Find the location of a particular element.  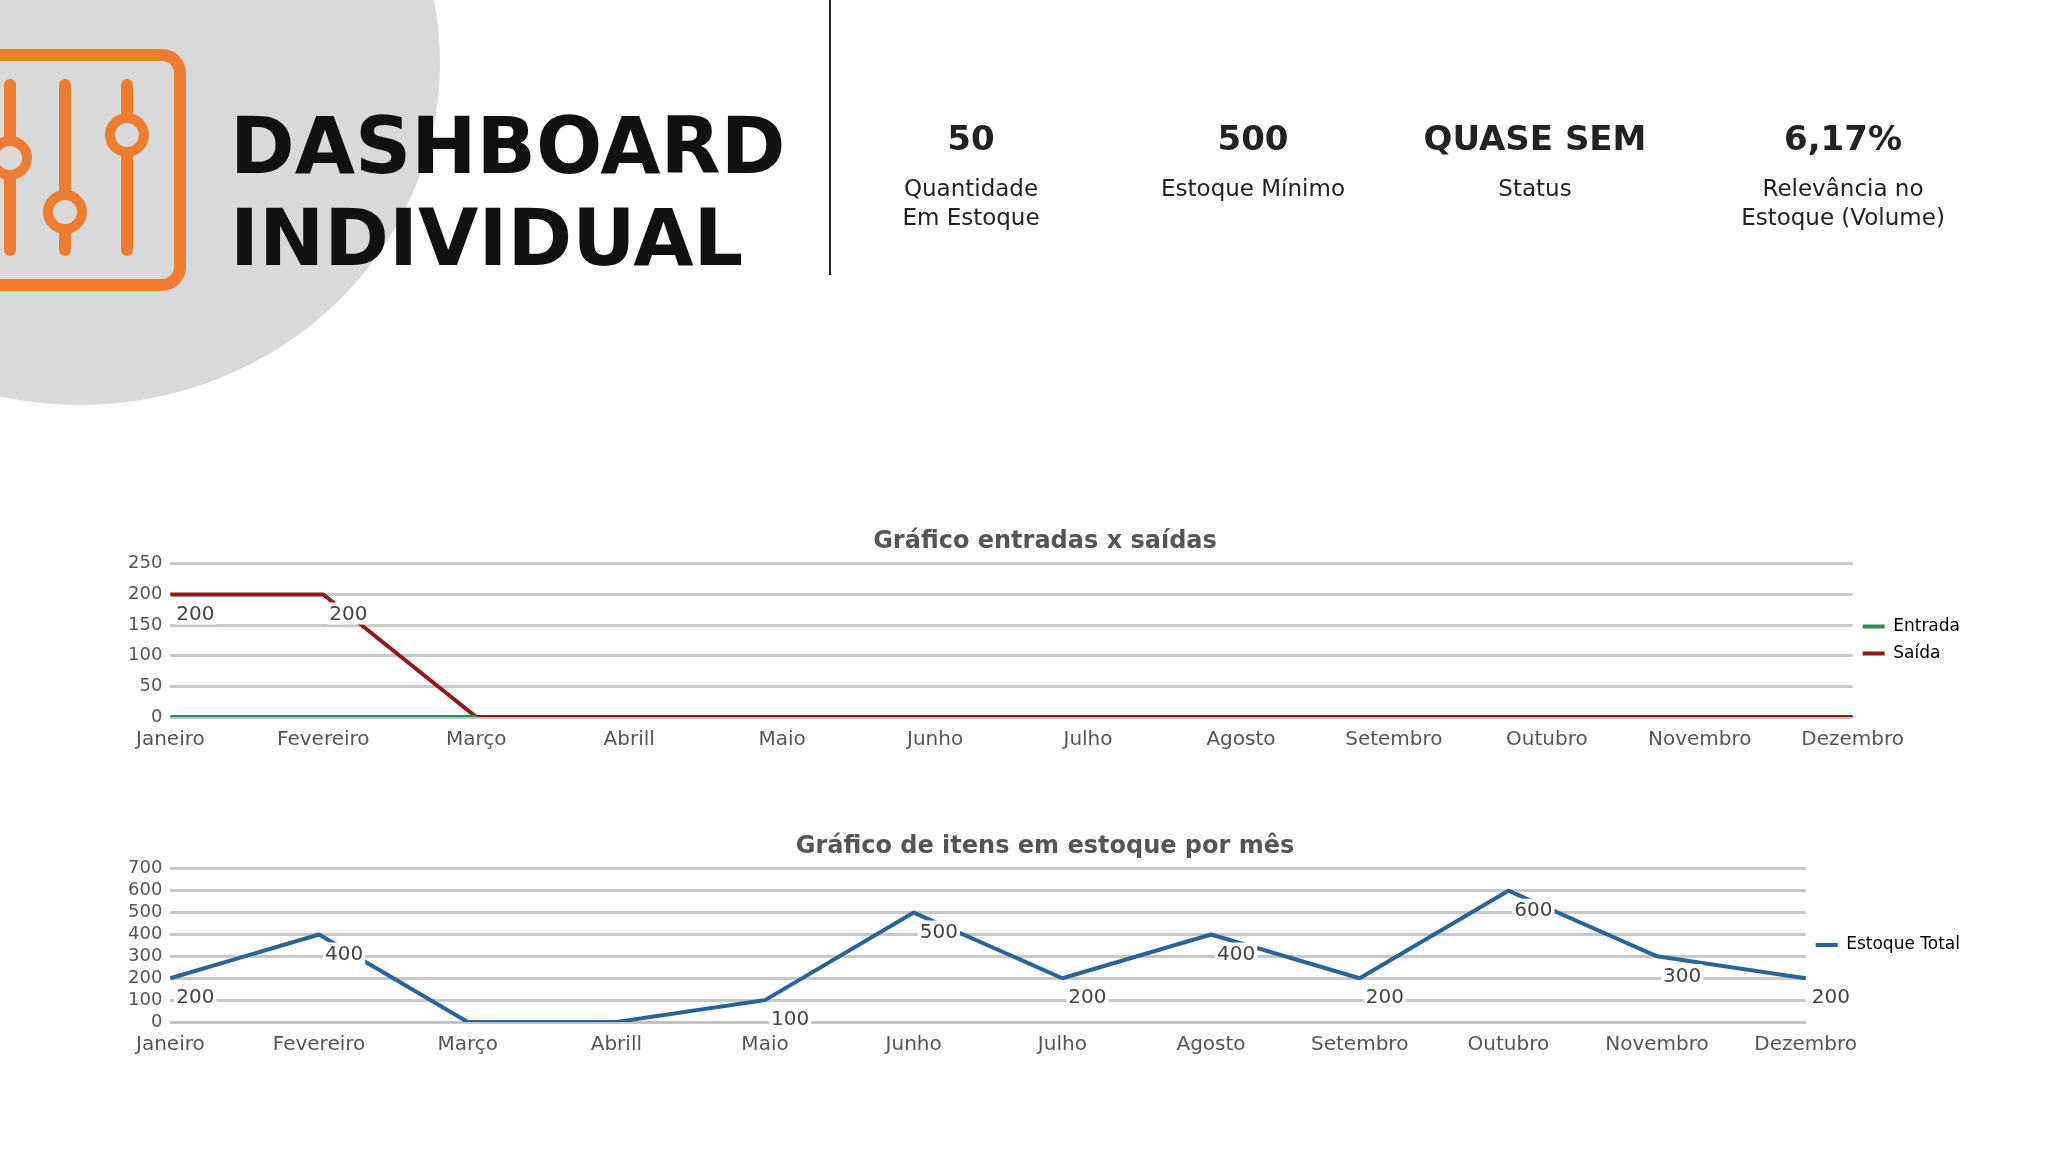

y-tick-label: 600 is located at coordinates (145, 889).